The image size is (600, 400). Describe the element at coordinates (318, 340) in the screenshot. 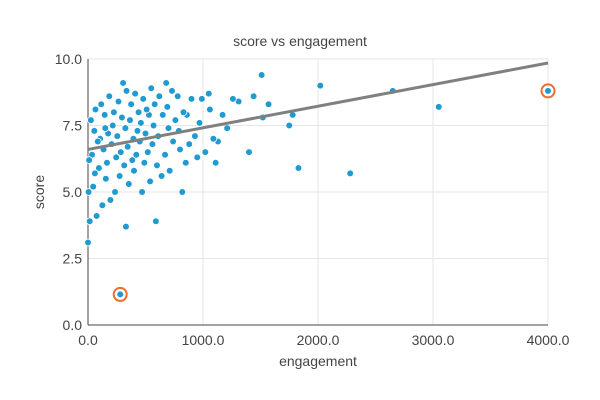

I see `x-tick-label: 2000.0` at that location.